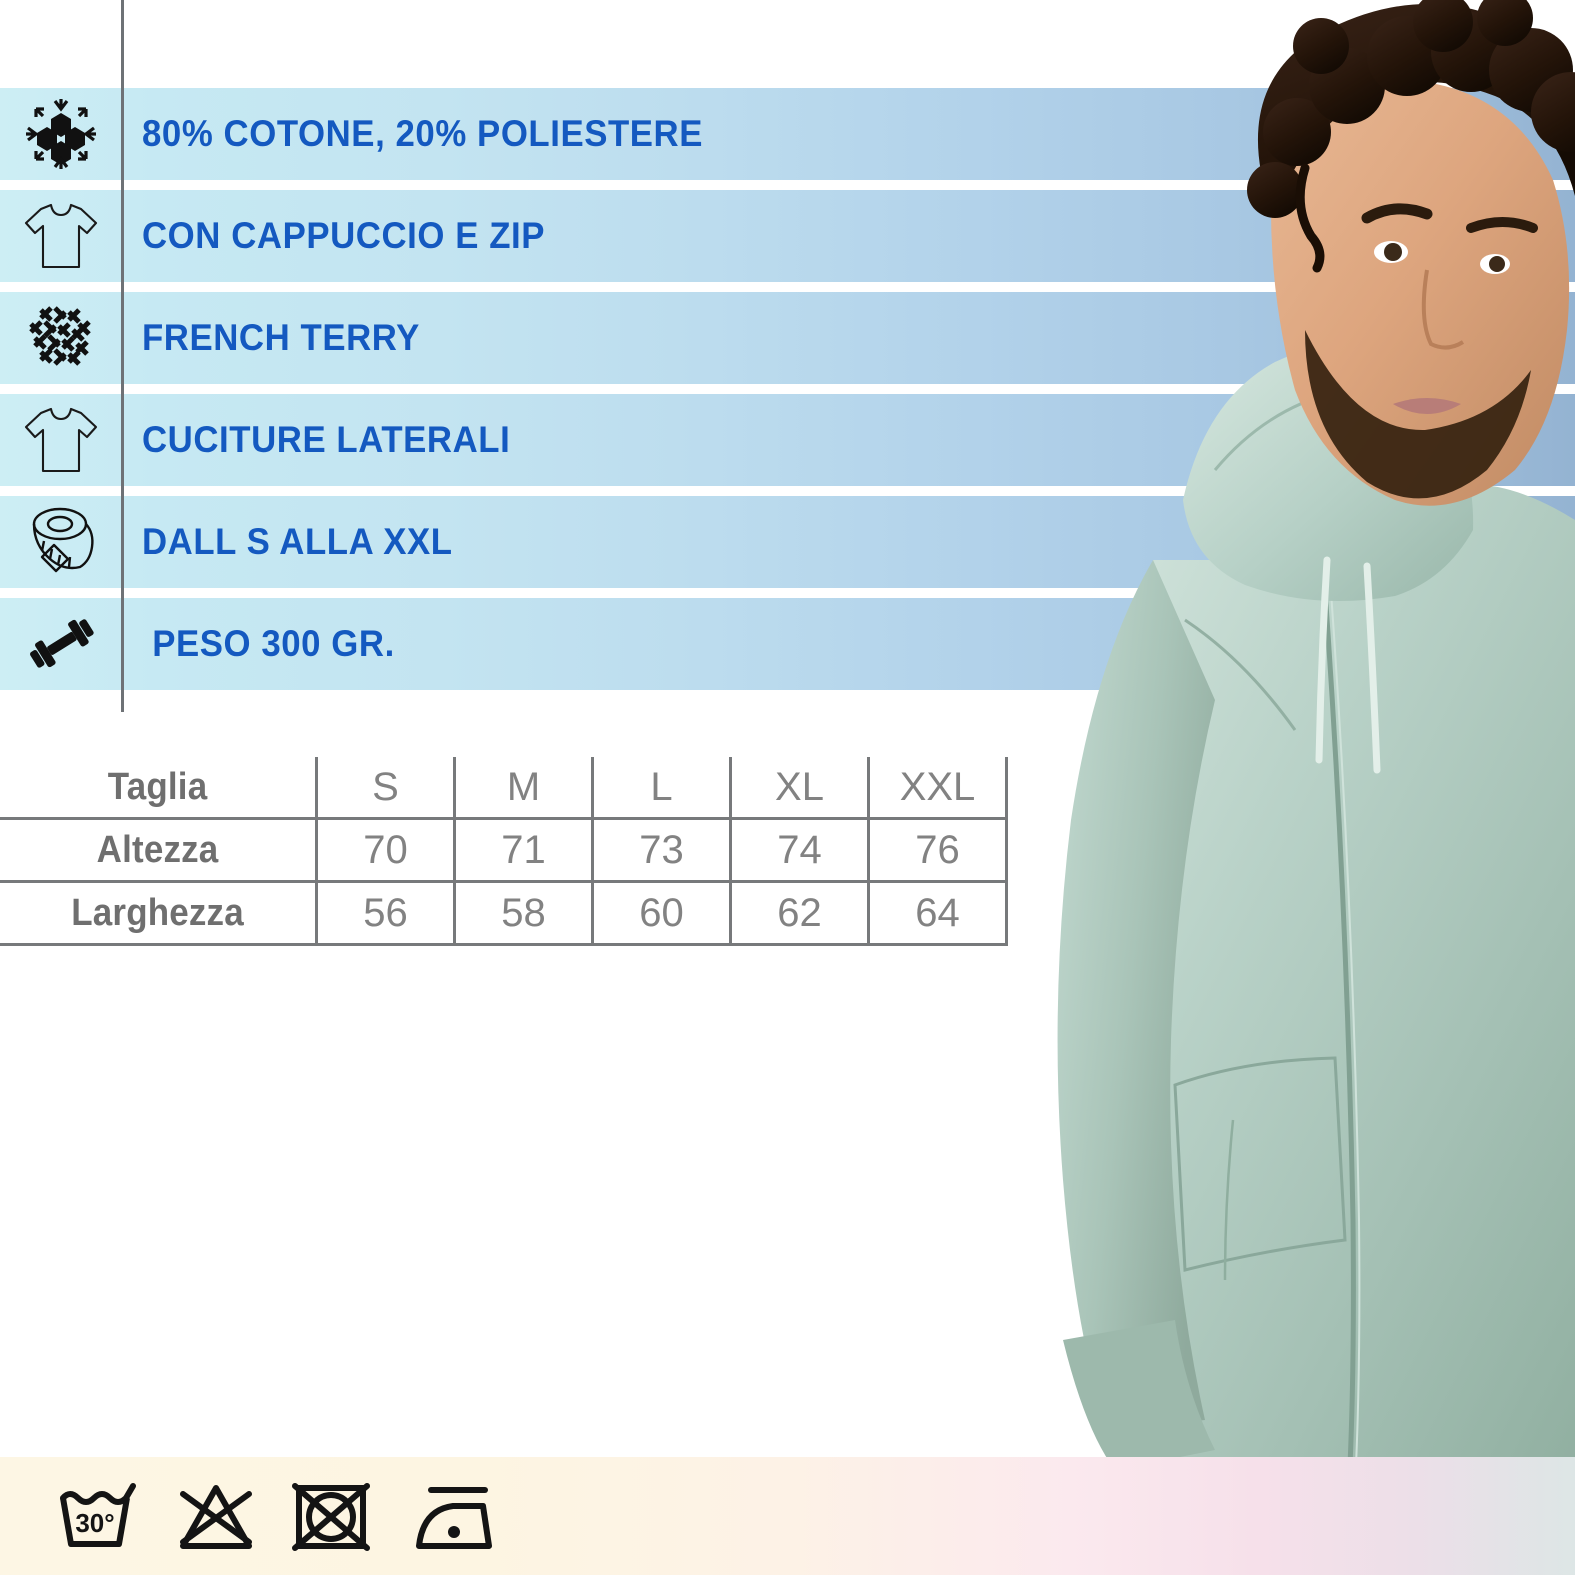 The width and height of the screenshot is (1575, 1575). What do you see at coordinates (523, 913) in the screenshot?
I see `table-cell: 58` at bounding box center [523, 913].